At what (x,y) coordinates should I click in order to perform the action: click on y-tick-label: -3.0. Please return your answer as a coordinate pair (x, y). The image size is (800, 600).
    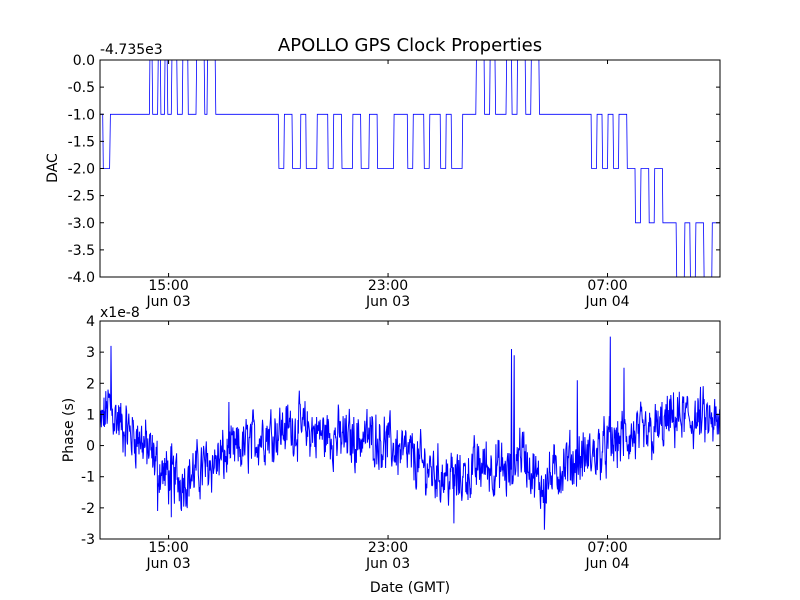
    Looking at the image, I should click on (81, 224).